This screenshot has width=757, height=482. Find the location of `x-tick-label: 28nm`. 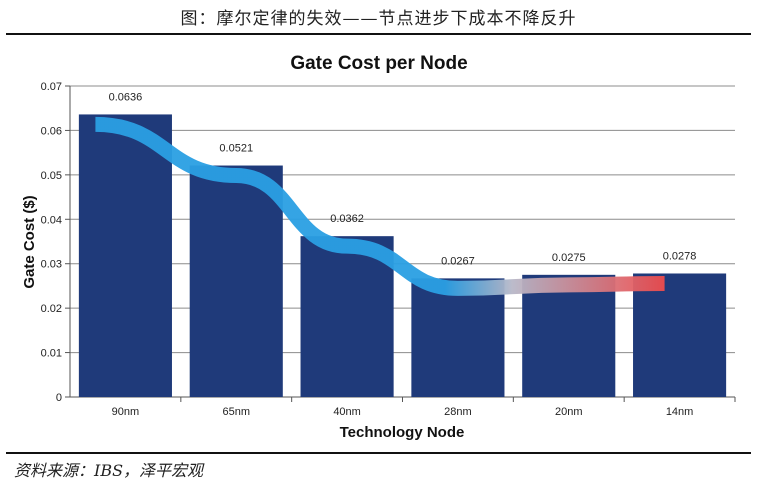

x-tick-label: 28nm is located at coordinates (458, 412).